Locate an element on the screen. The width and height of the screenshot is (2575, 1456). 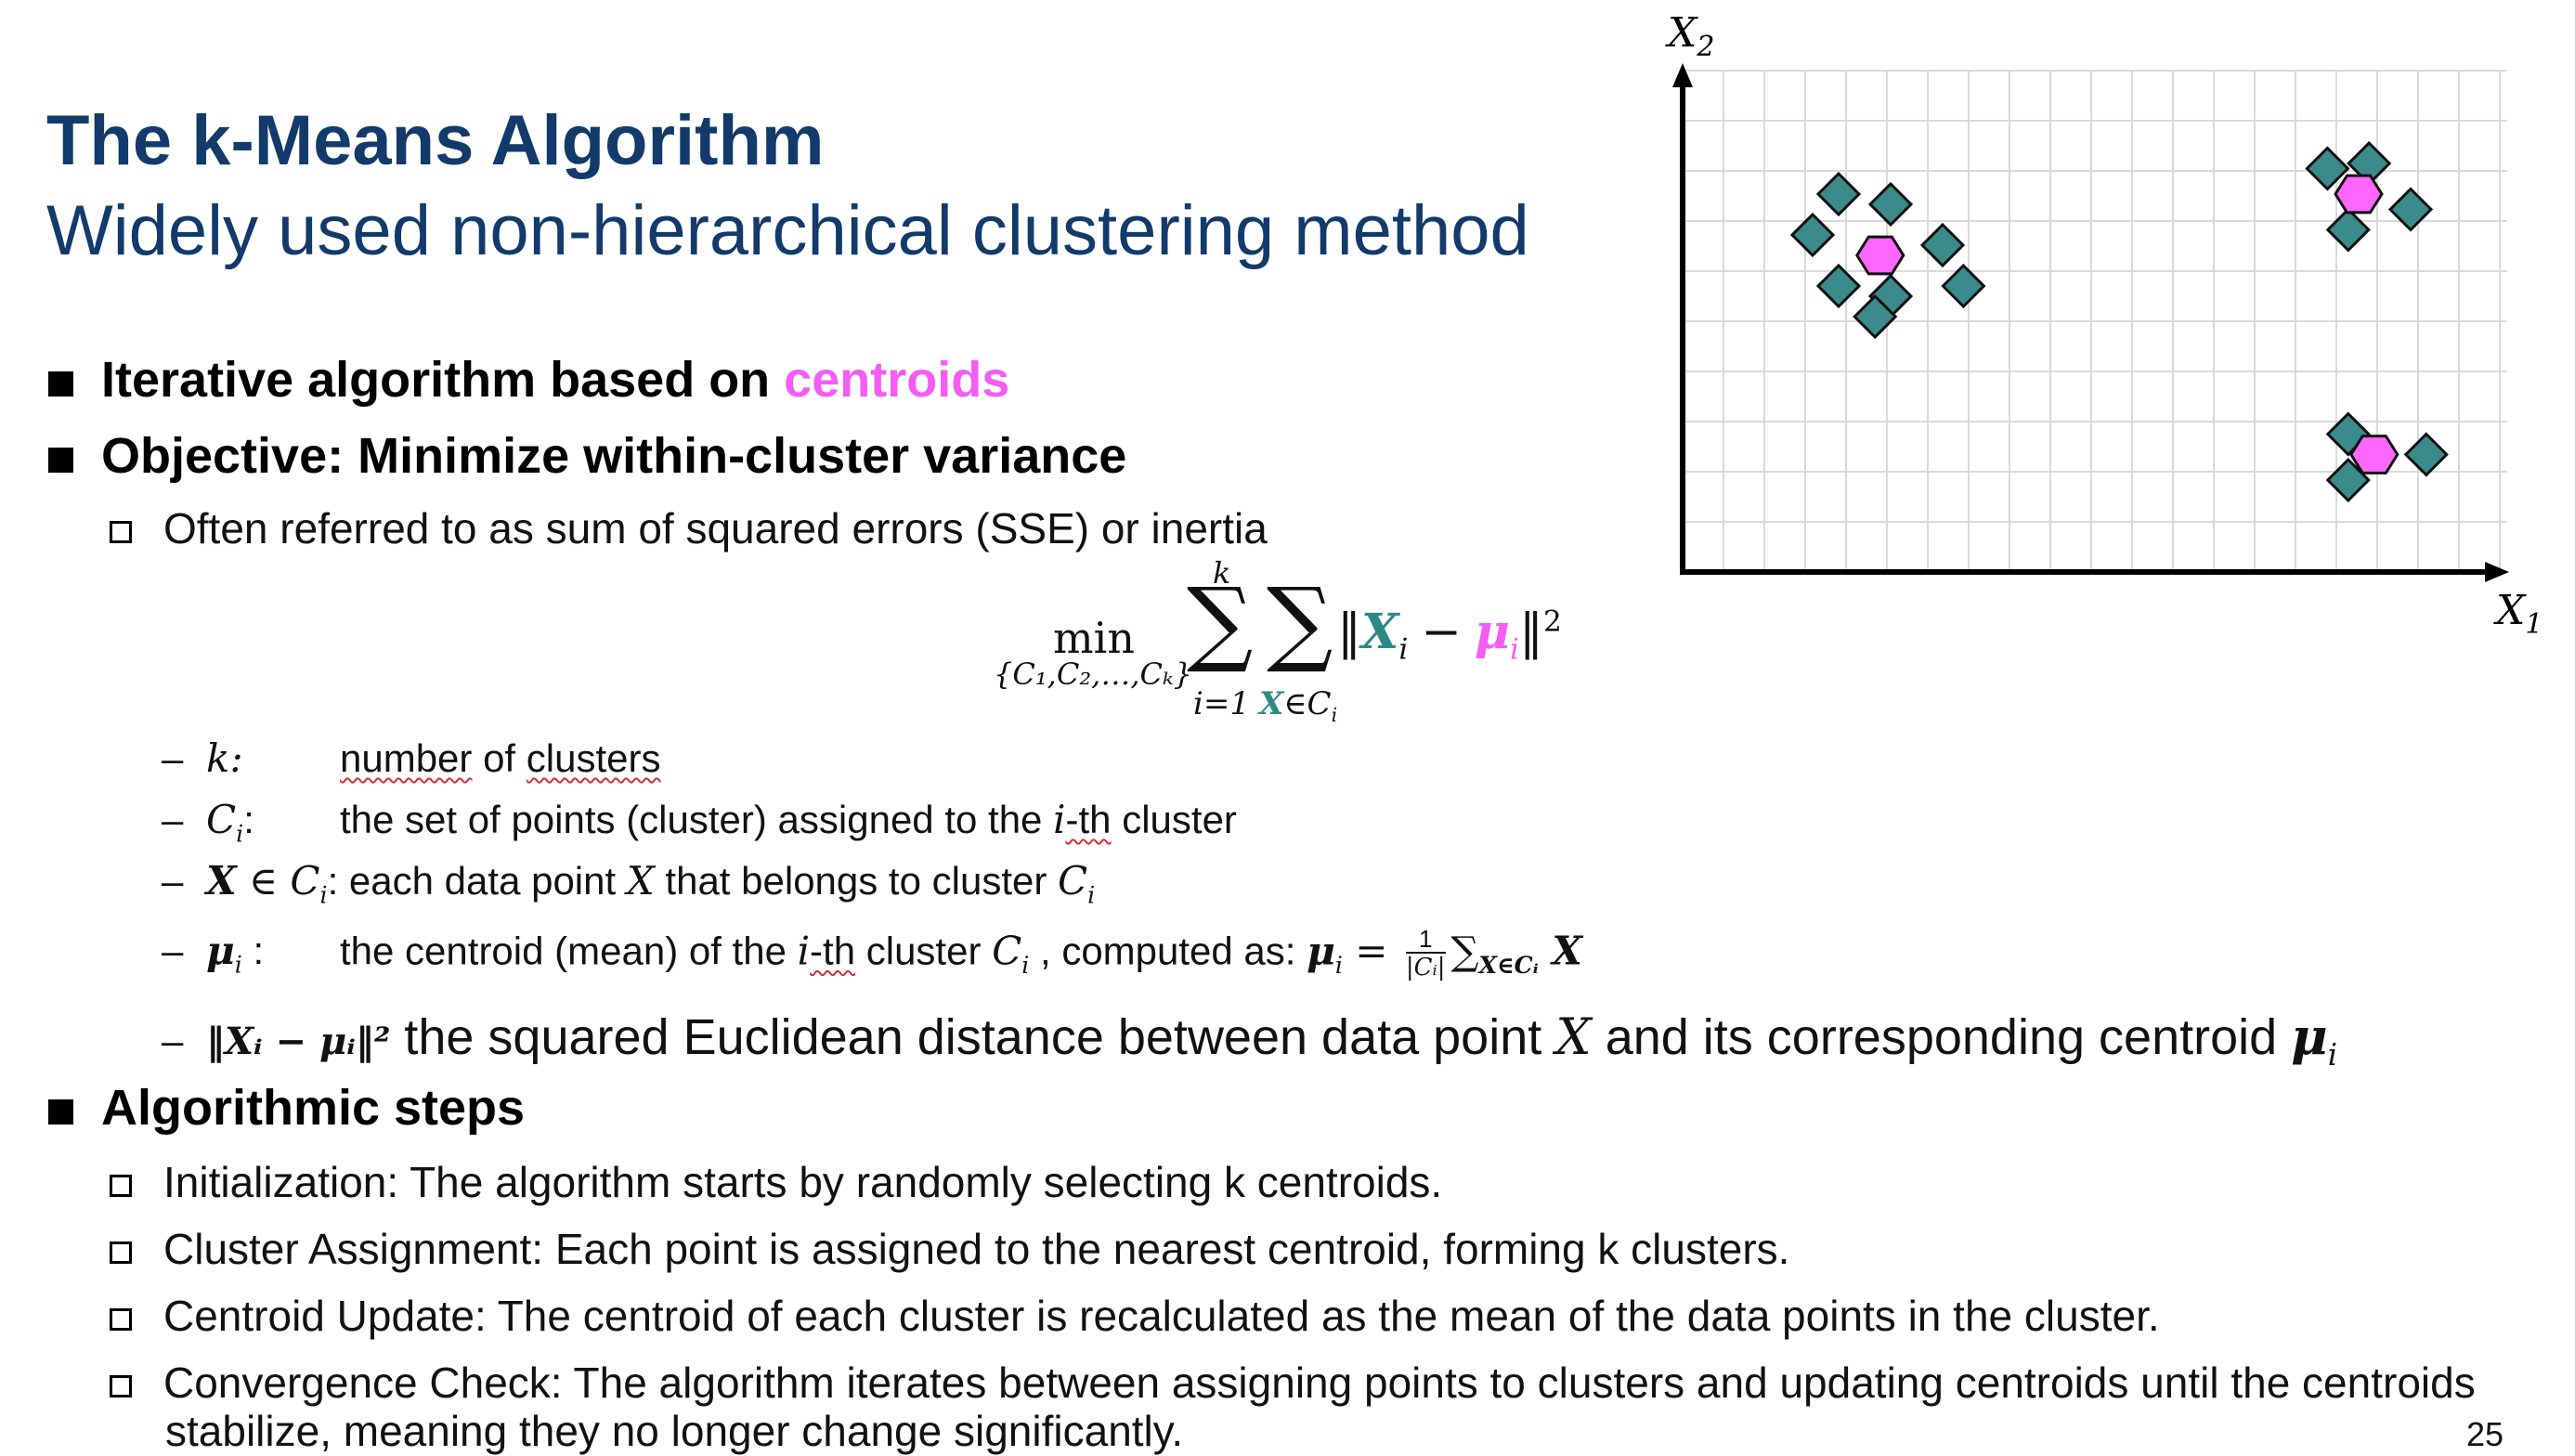
formula-sigma-2: ∑ is located at coordinates (1300, 621).